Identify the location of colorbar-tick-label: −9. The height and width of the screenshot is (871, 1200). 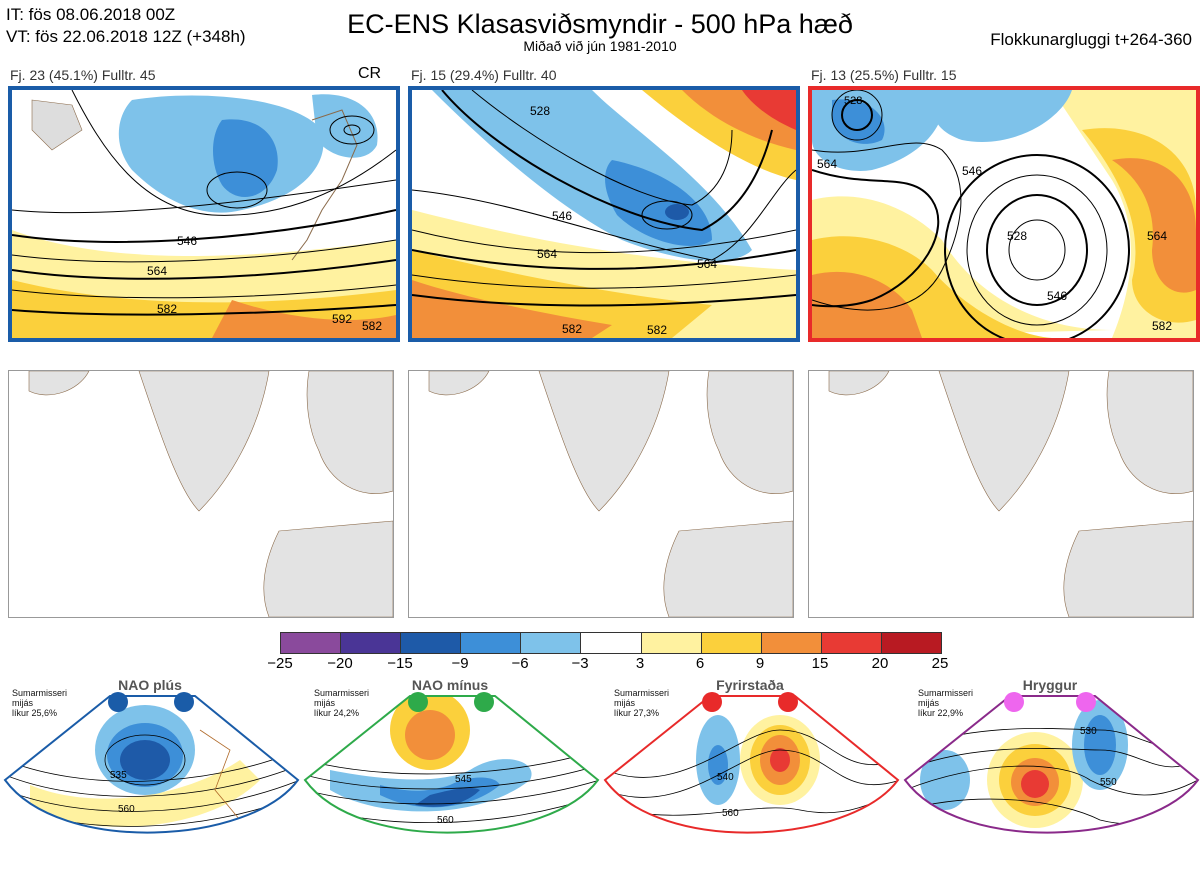
(460, 663).